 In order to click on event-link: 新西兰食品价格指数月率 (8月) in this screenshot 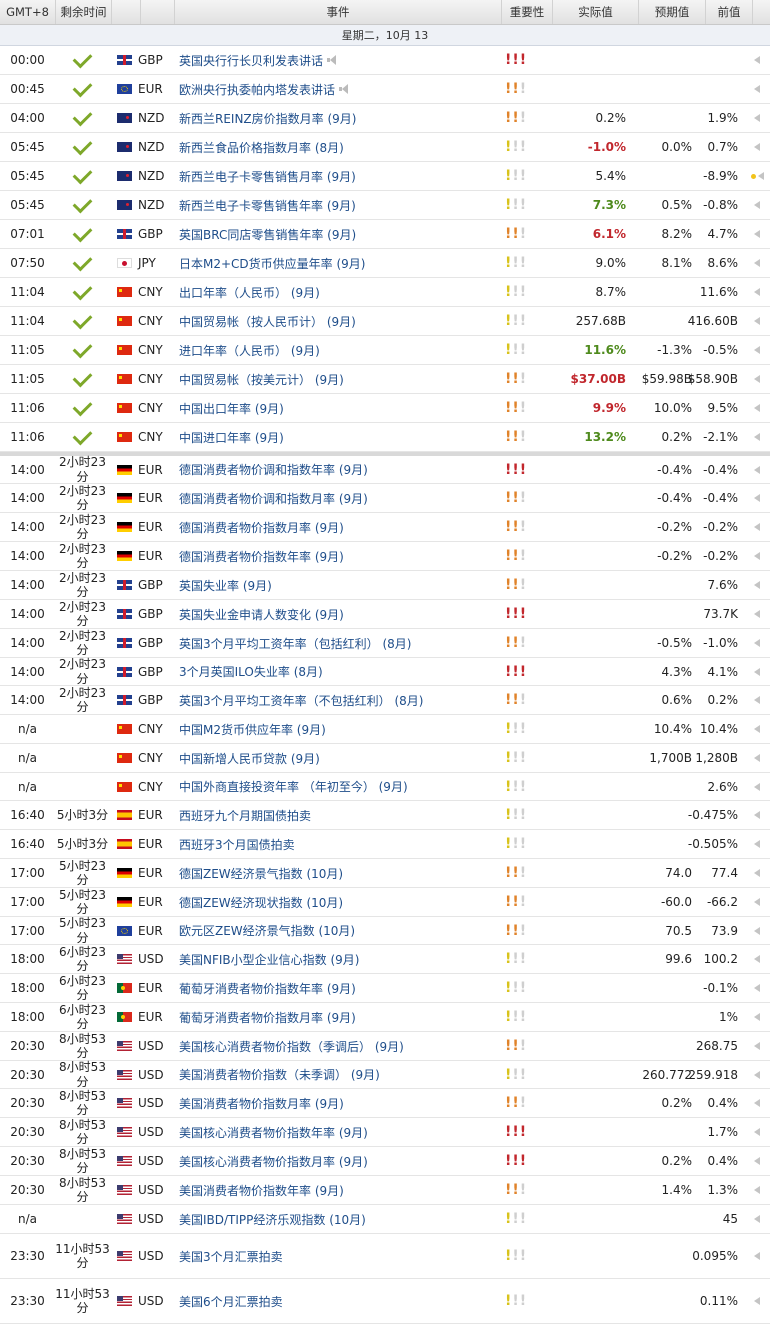, I will do `click(261, 147)`.